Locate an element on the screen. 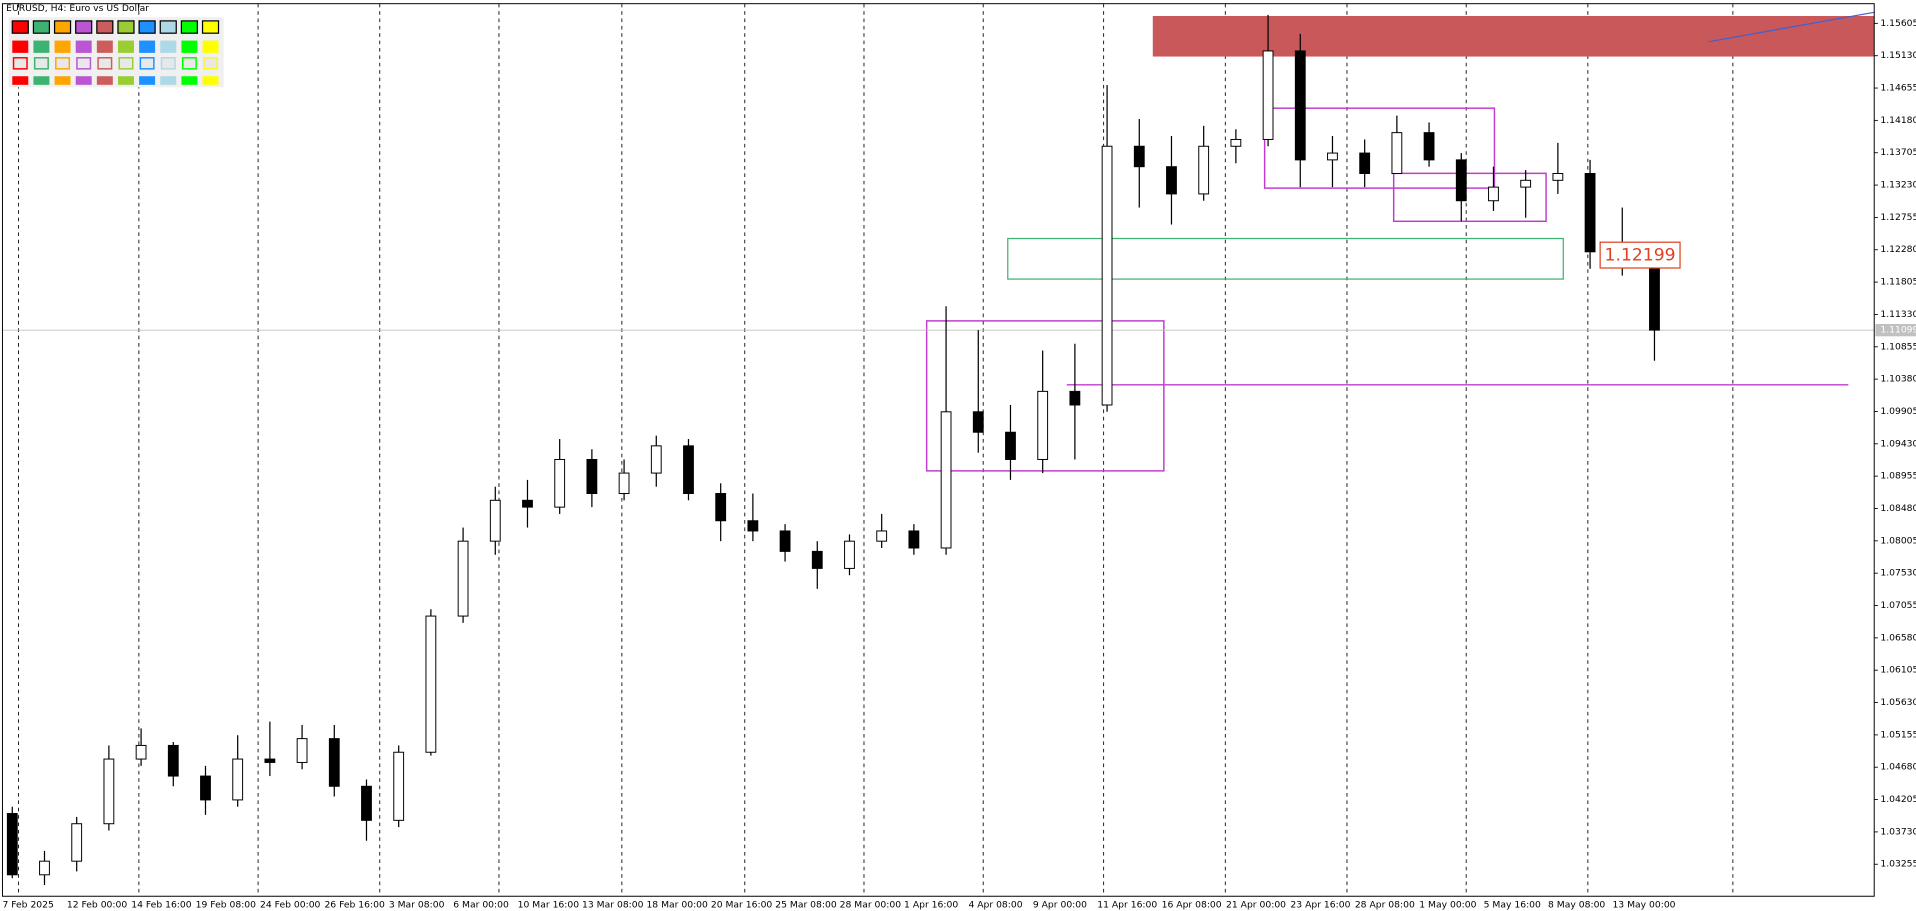 Image resolution: width=1916 pixels, height=911 pixels. y-tick-label: 1.15605 is located at coordinates (1898, 23).